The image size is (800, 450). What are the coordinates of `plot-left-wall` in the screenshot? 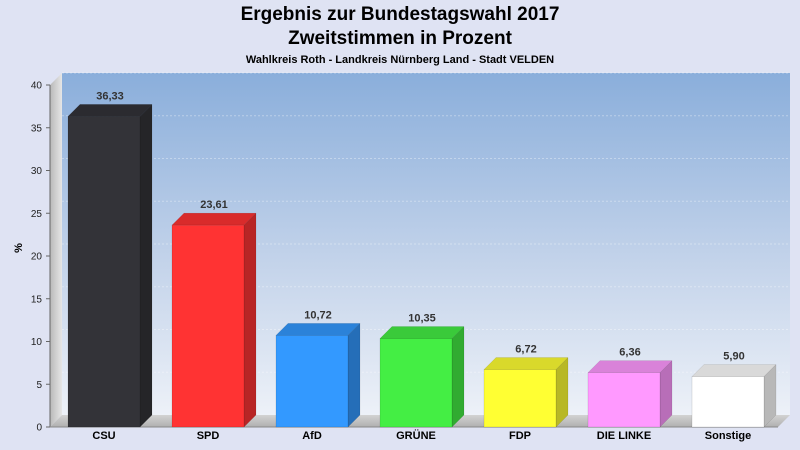 It's located at (56, 250).